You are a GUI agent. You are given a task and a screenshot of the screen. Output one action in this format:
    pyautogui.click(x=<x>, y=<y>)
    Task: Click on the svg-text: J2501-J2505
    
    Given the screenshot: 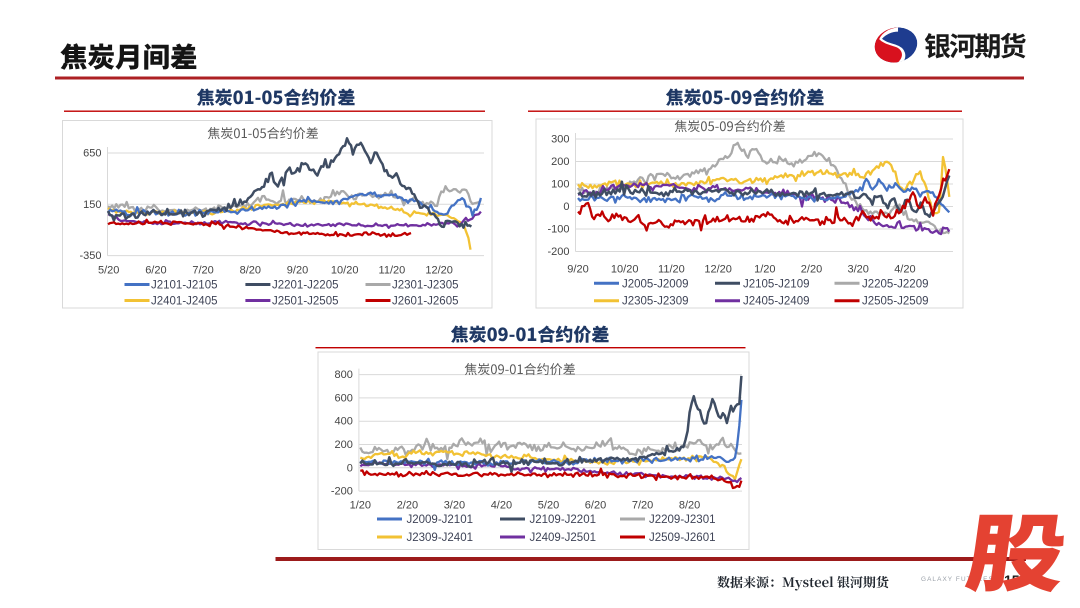 What is the action you would take?
    pyautogui.click(x=305, y=302)
    